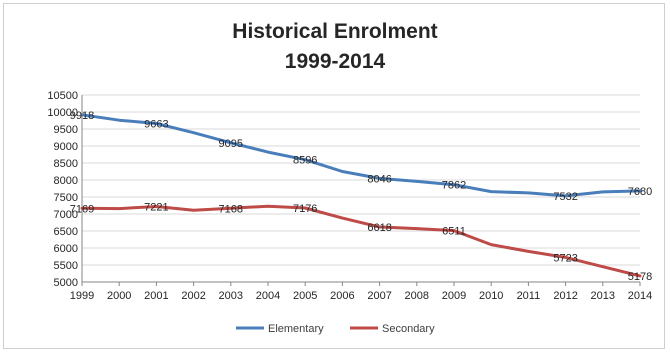 This screenshot has width=670, height=354. I want to click on x-tick-label: 2014, so click(640, 296).